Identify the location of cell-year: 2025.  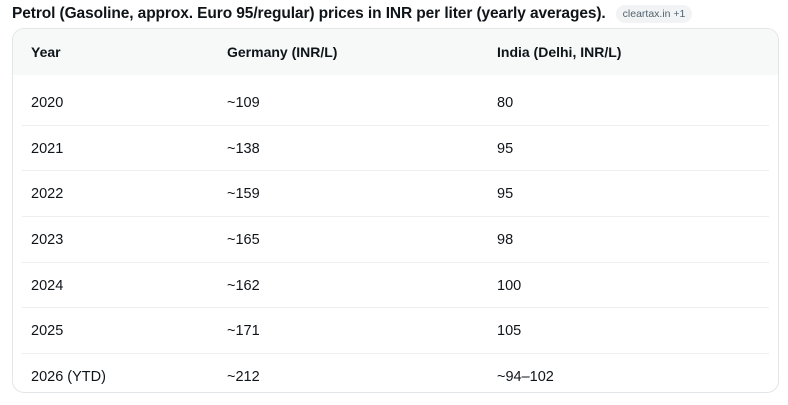
(47, 331).